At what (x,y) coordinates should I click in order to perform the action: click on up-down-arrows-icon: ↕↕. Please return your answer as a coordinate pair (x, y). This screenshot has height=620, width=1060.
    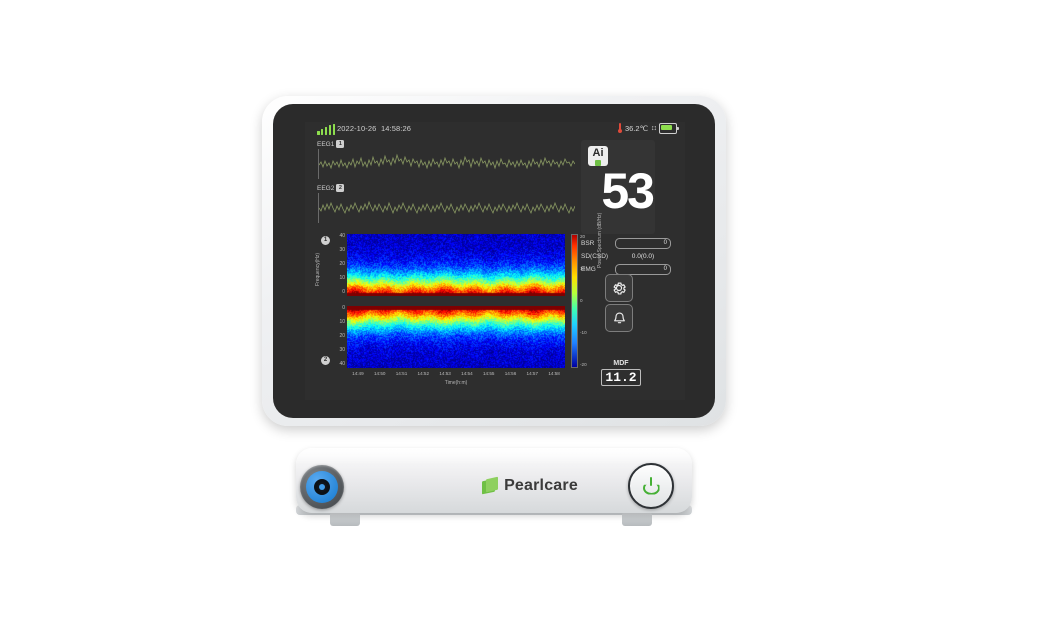
    Looking at the image, I should click on (654, 128).